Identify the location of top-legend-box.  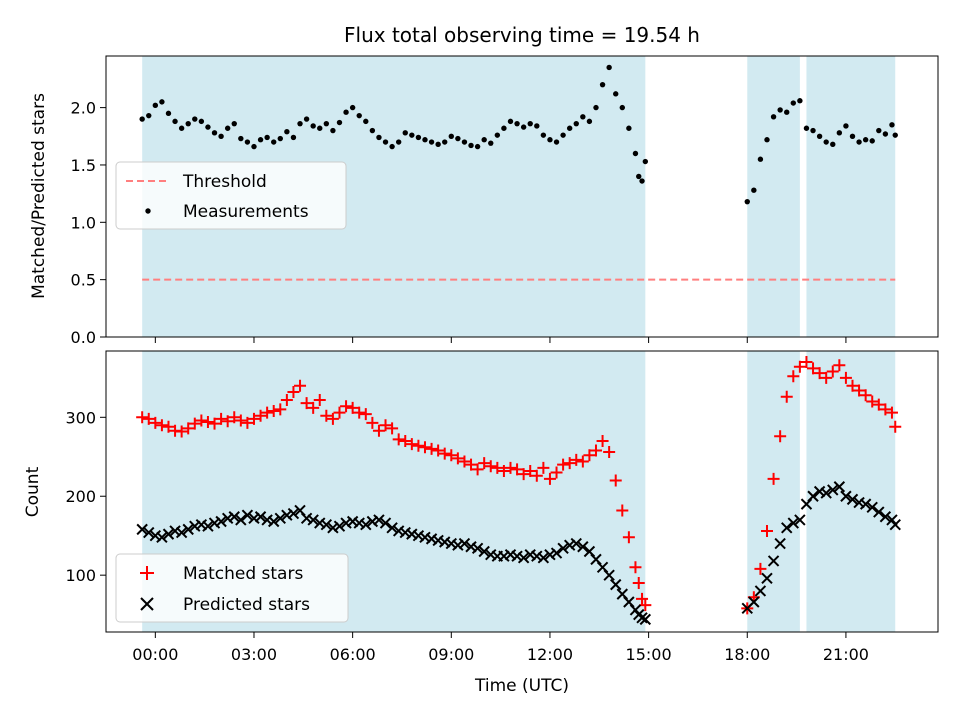
(231, 195).